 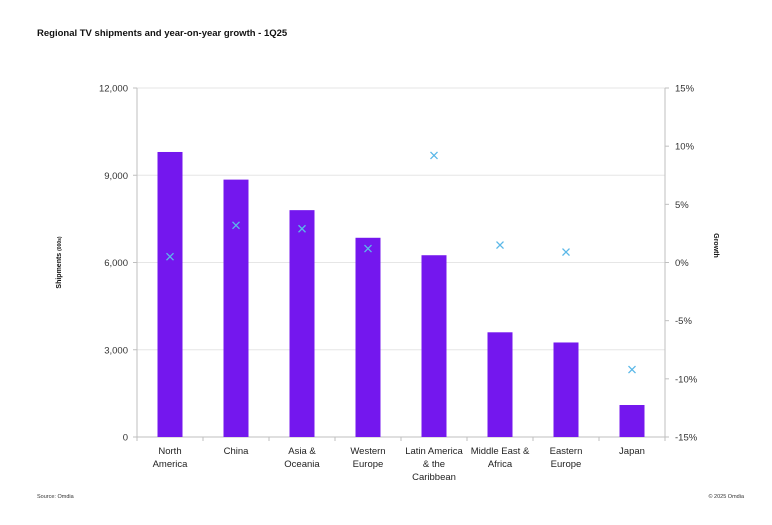 What do you see at coordinates (726, 497) in the screenshot?
I see `copyright-note: © 2025 Omdia` at bounding box center [726, 497].